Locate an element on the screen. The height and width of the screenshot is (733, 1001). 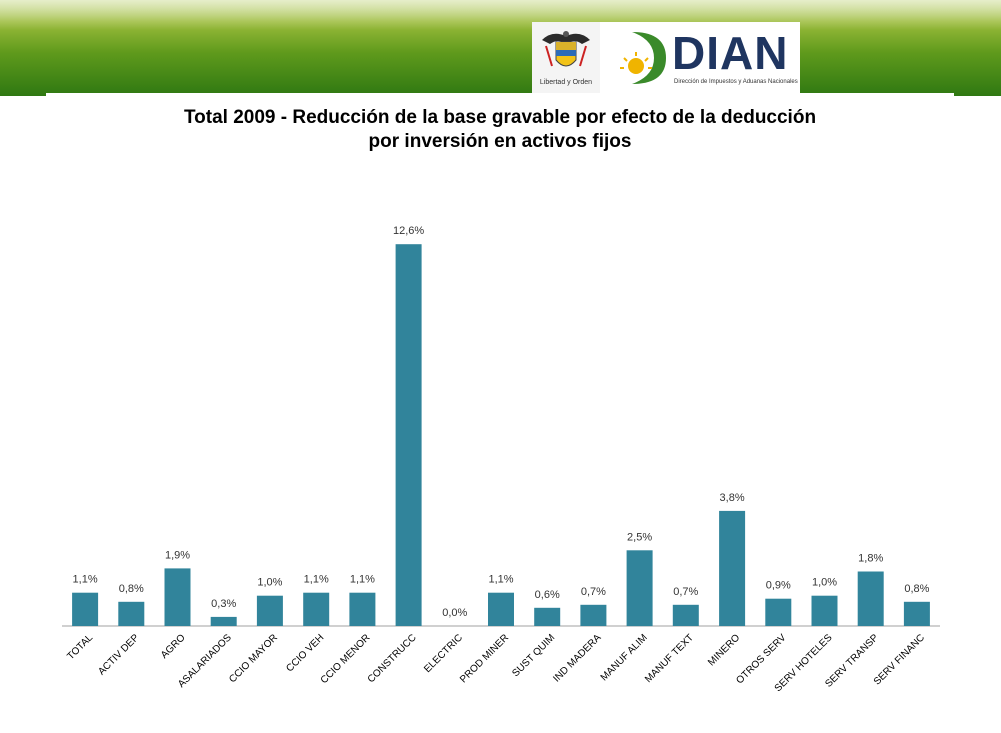
data-label: 0,3% is located at coordinates (223, 604).